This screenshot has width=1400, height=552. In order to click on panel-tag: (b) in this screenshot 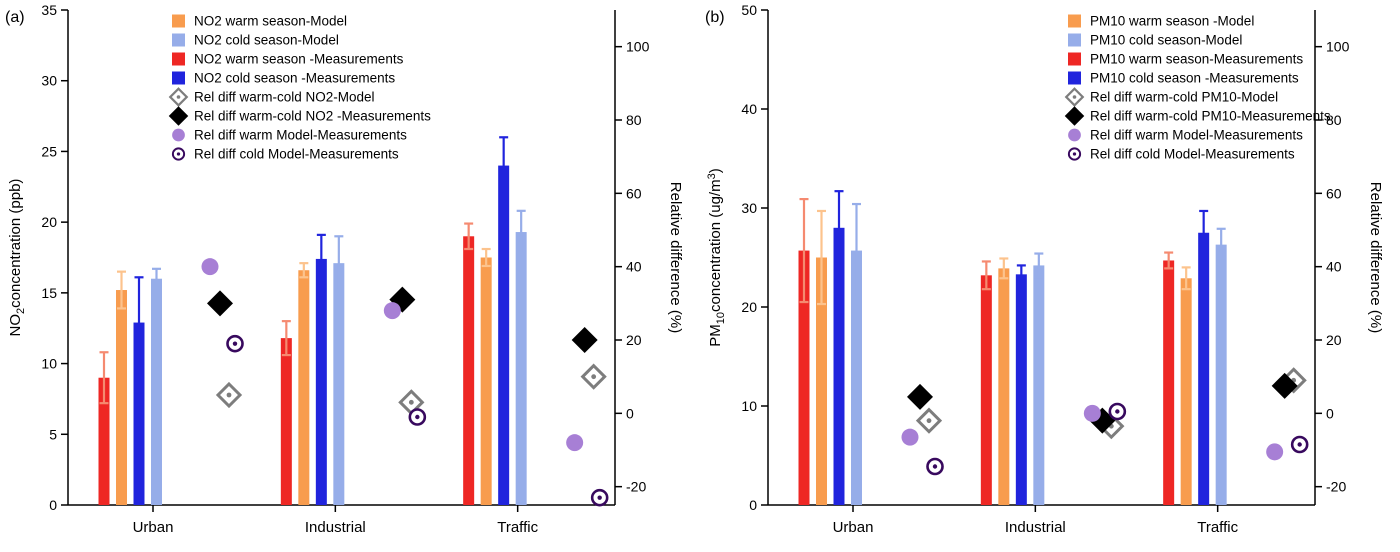, I will do `click(715, 17)`.